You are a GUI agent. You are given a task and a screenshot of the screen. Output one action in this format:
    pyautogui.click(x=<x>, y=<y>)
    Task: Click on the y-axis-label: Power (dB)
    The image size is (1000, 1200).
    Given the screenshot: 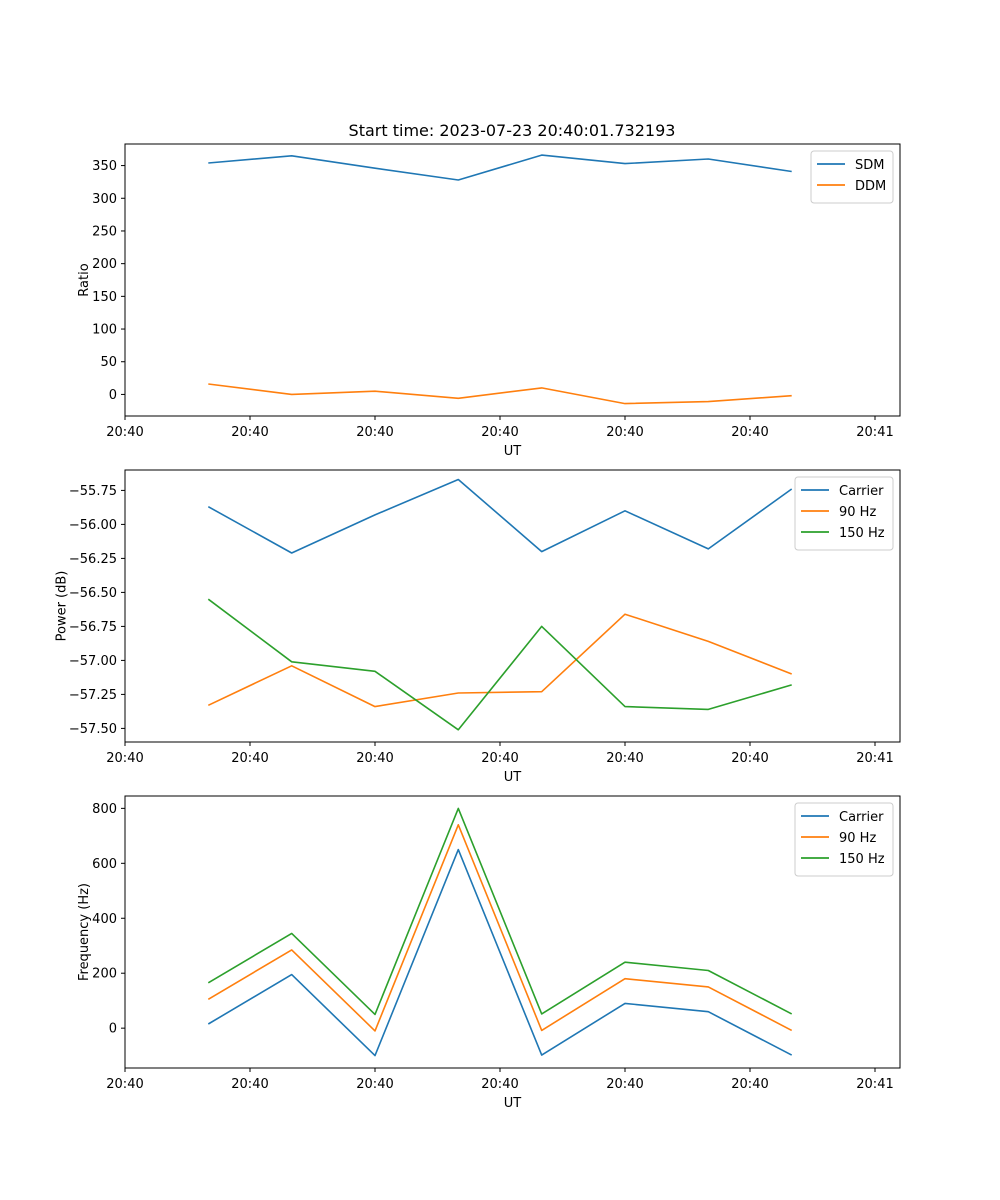 What is the action you would take?
    pyautogui.click(x=61, y=606)
    